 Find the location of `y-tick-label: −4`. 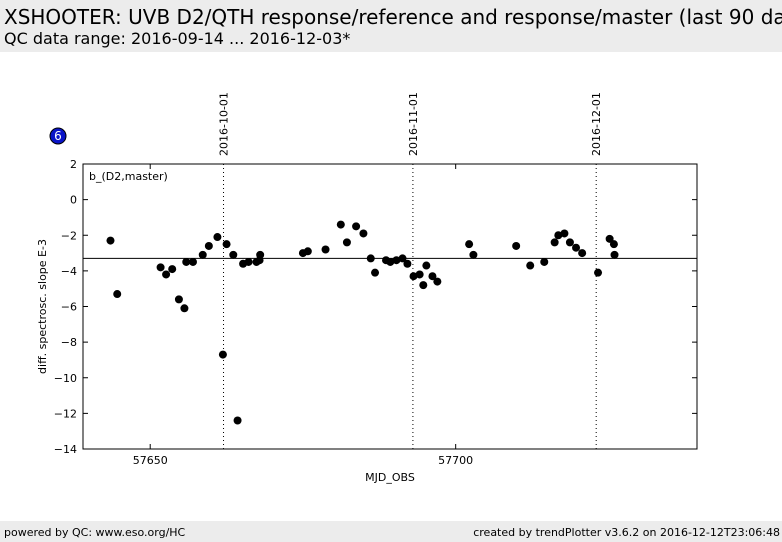

y-tick-label: −4 is located at coordinates (69, 271).